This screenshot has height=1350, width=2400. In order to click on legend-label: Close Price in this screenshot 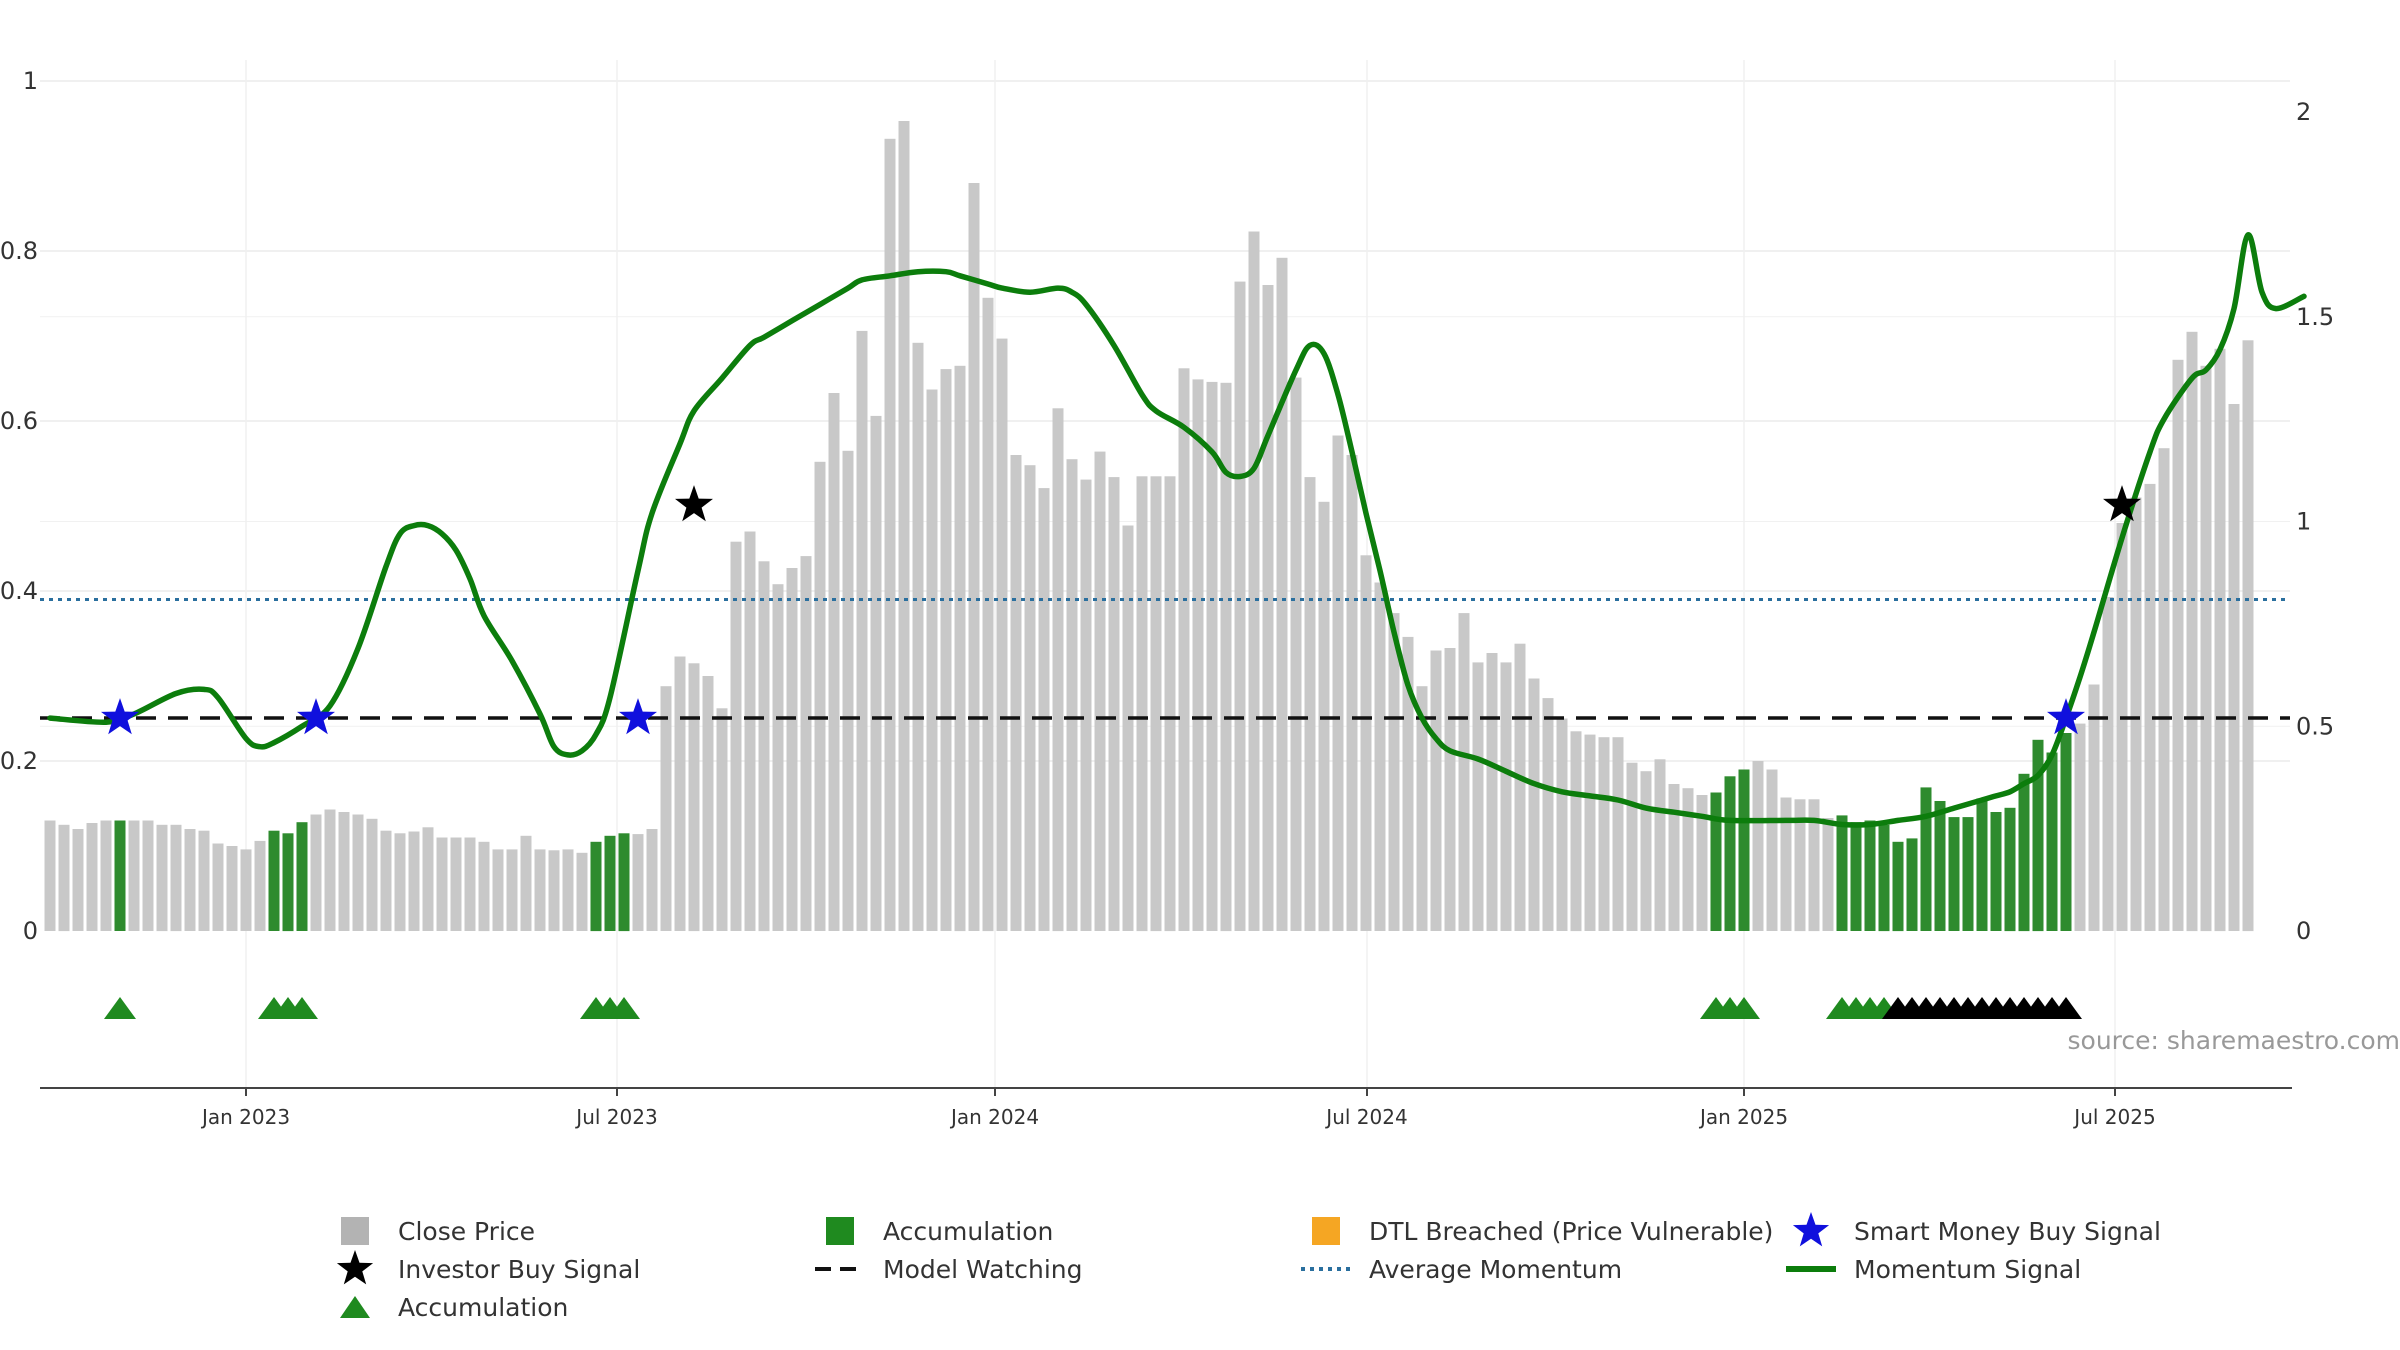, I will do `click(467, 1231)`.